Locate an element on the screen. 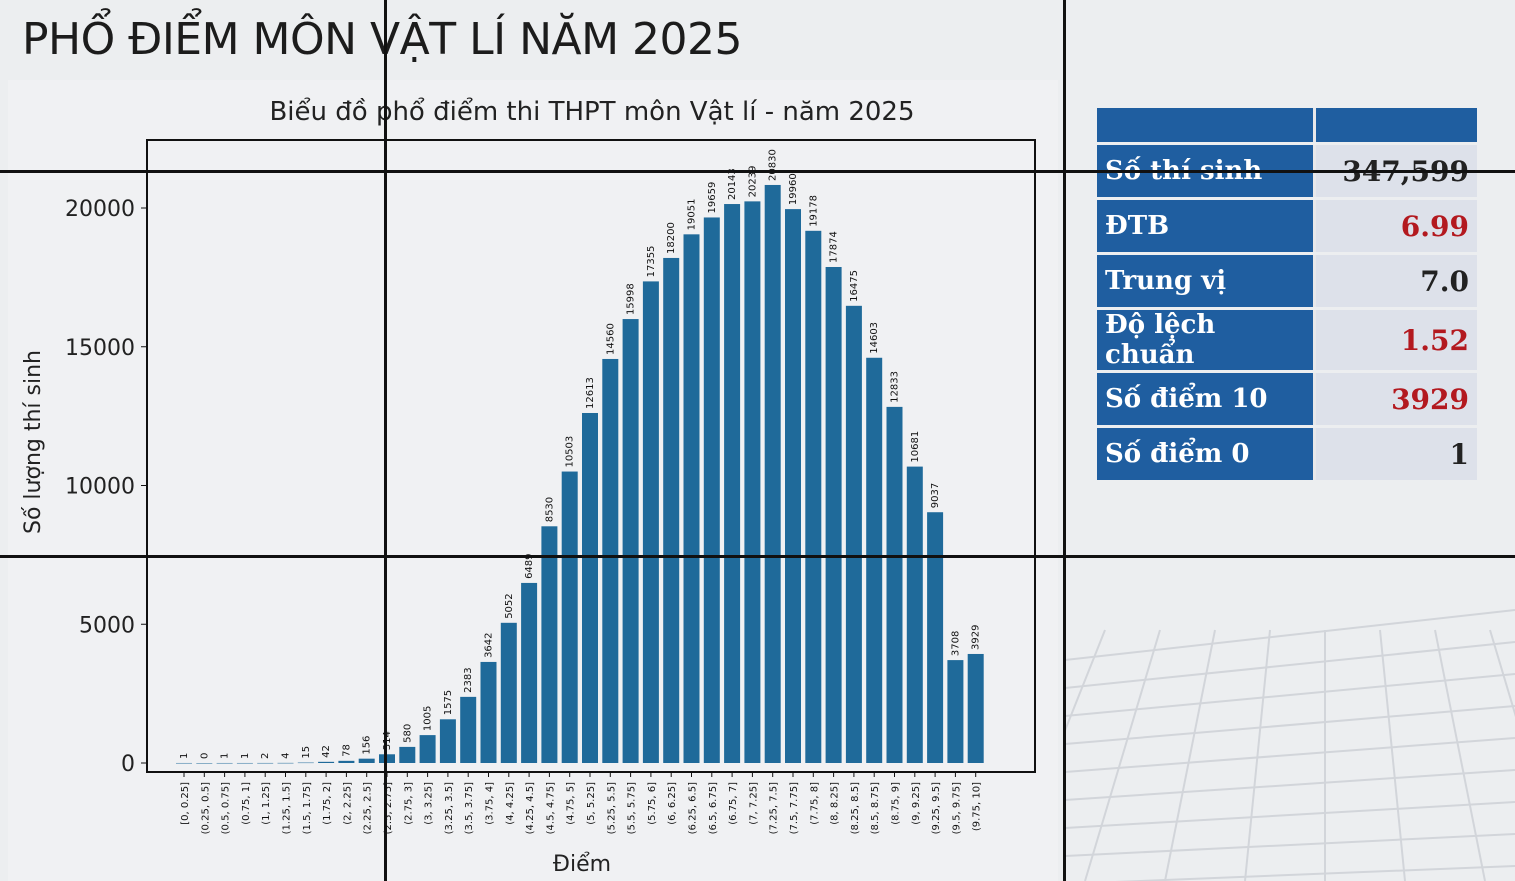 Image resolution: width=1515 pixels, height=881 pixels. bar-value-label: 12833 is located at coordinates (895, 387).